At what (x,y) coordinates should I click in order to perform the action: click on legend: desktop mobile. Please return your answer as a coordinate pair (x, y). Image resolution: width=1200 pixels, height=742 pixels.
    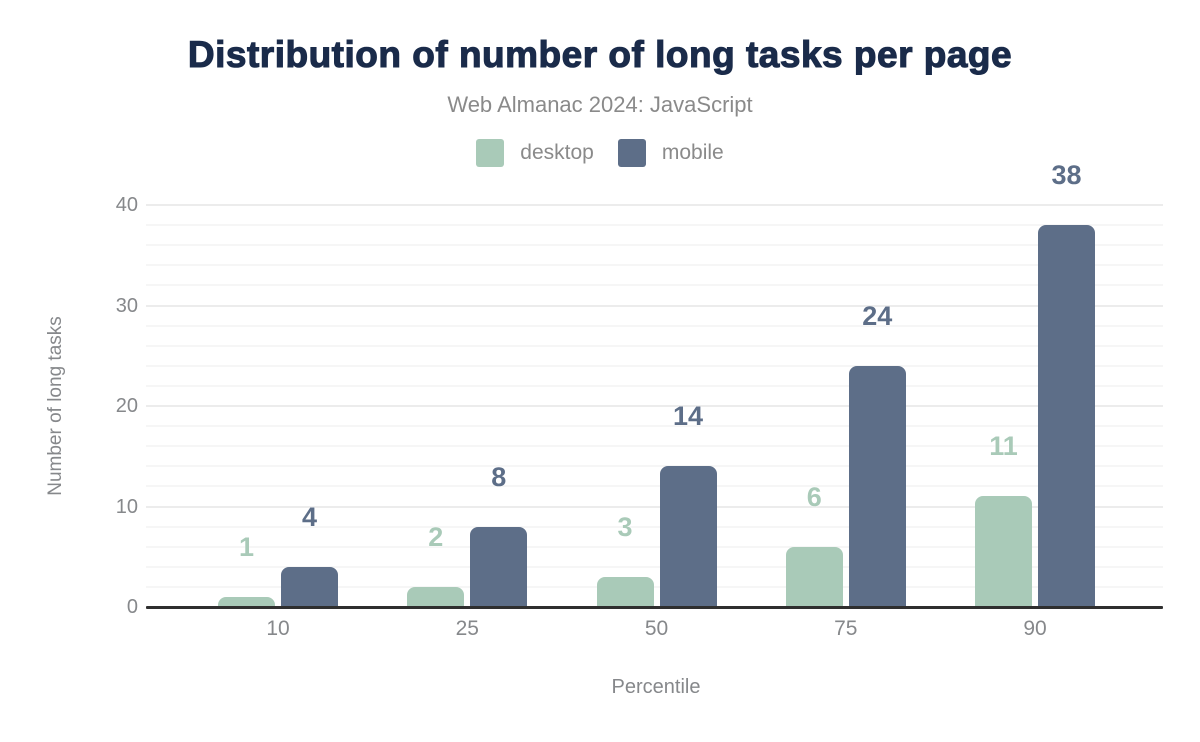
    Looking at the image, I should click on (600, 153).